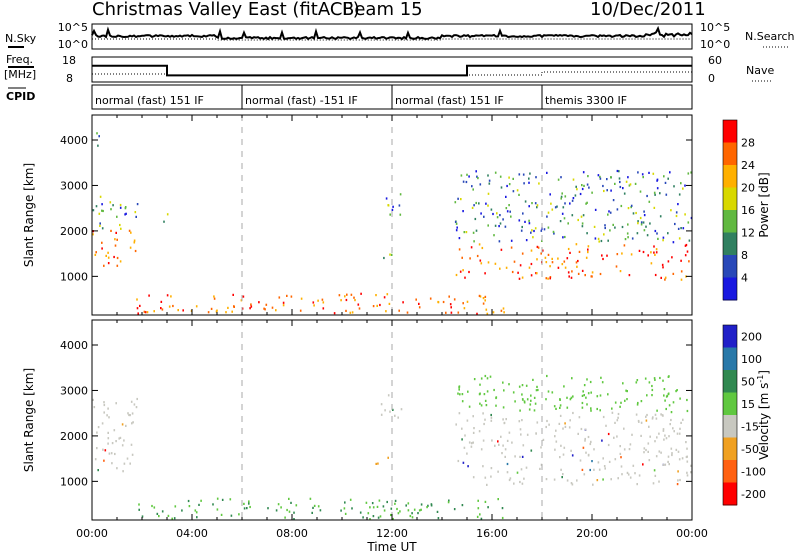 The width and height of the screenshot is (800, 554). I want to click on freq-panel: Freq. [MHz] 18 8 60 0 Nave, so click(389, 69).